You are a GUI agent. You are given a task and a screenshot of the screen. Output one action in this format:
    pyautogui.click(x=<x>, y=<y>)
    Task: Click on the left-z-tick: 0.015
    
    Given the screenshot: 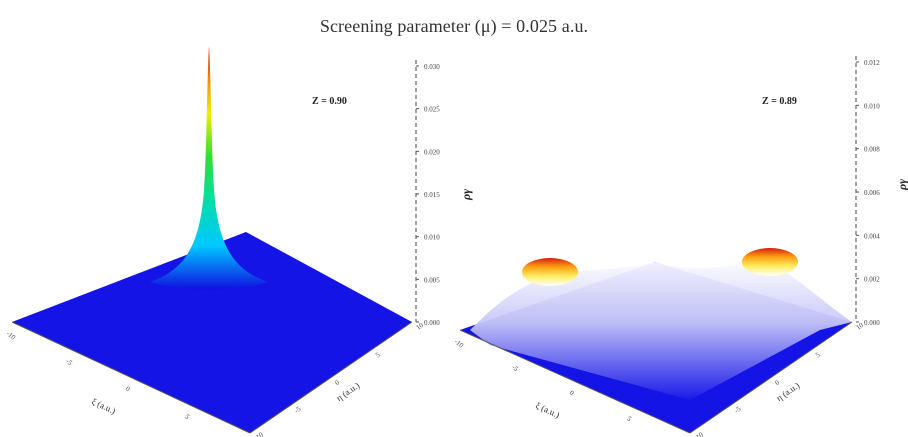 What is the action you would take?
    pyautogui.click(x=432, y=195)
    